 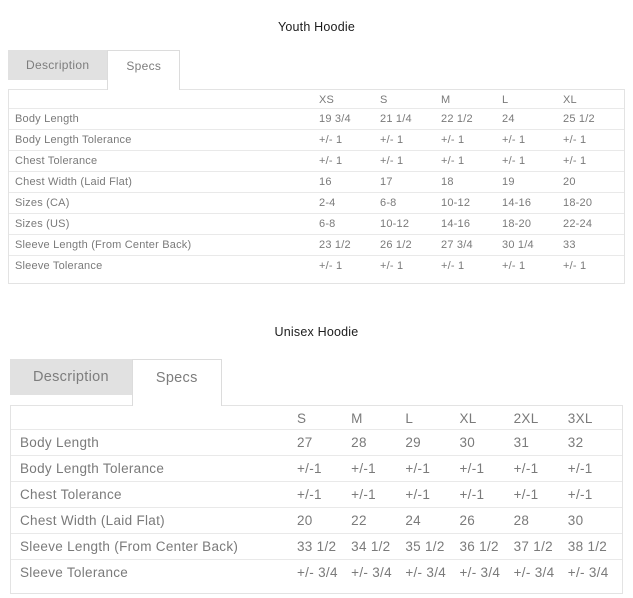 I want to click on cell-value: 33, so click(x=569, y=245).